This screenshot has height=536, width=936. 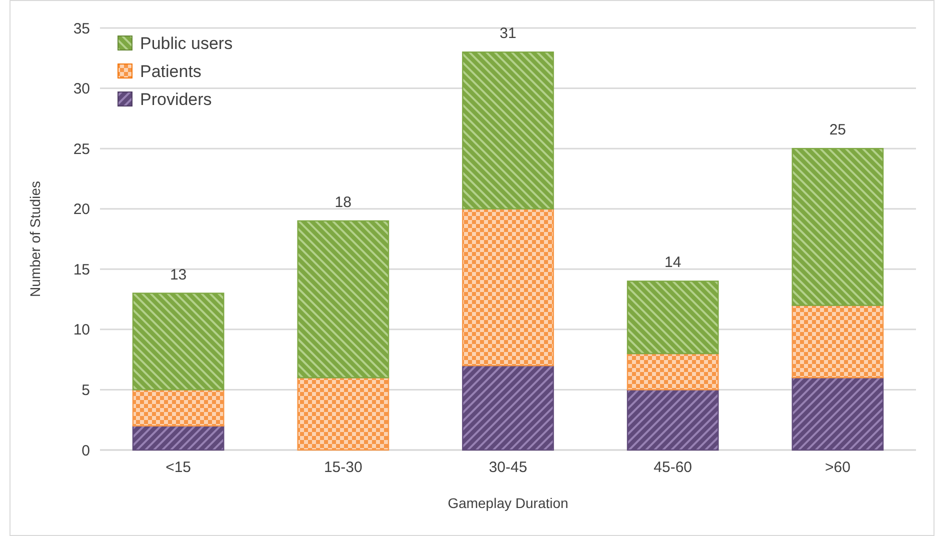 I want to click on y-axis-title: Number of Studies, so click(x=35, y=239).